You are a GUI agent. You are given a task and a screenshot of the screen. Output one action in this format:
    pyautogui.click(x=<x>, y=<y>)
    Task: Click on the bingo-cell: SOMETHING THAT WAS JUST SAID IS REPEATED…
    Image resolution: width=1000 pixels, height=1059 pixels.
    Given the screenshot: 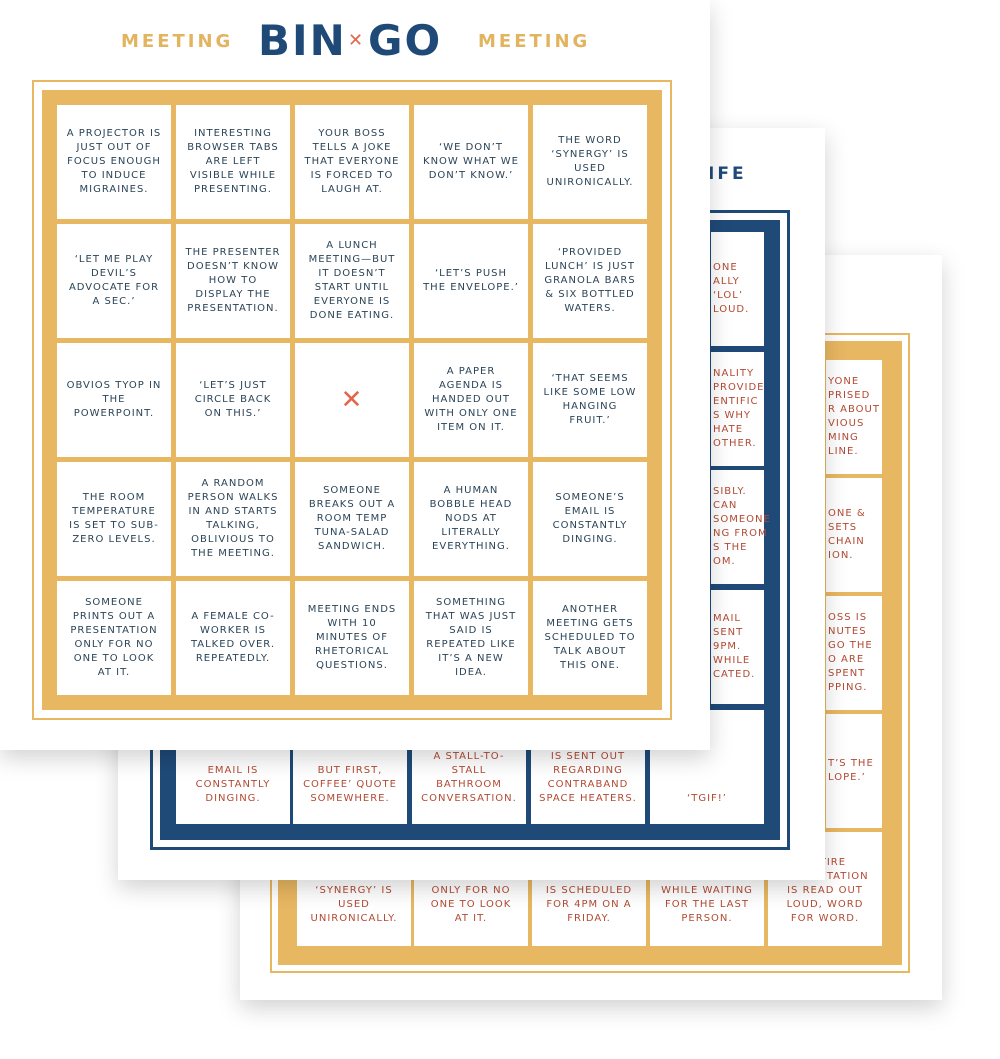 What is the action you would take?
    pyautogui.click(x=471, y=638)
    